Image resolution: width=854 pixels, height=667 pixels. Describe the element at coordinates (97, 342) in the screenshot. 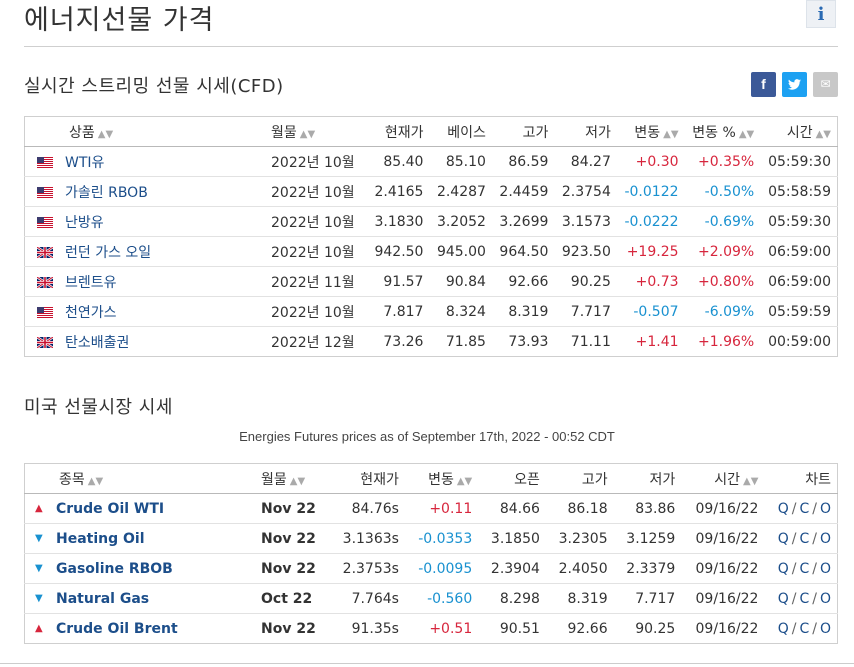

I see `product-link: 탄소배출권` at that location.